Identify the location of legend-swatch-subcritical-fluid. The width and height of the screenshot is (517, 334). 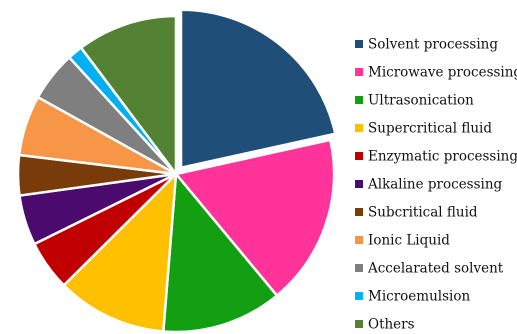
(359, 212).